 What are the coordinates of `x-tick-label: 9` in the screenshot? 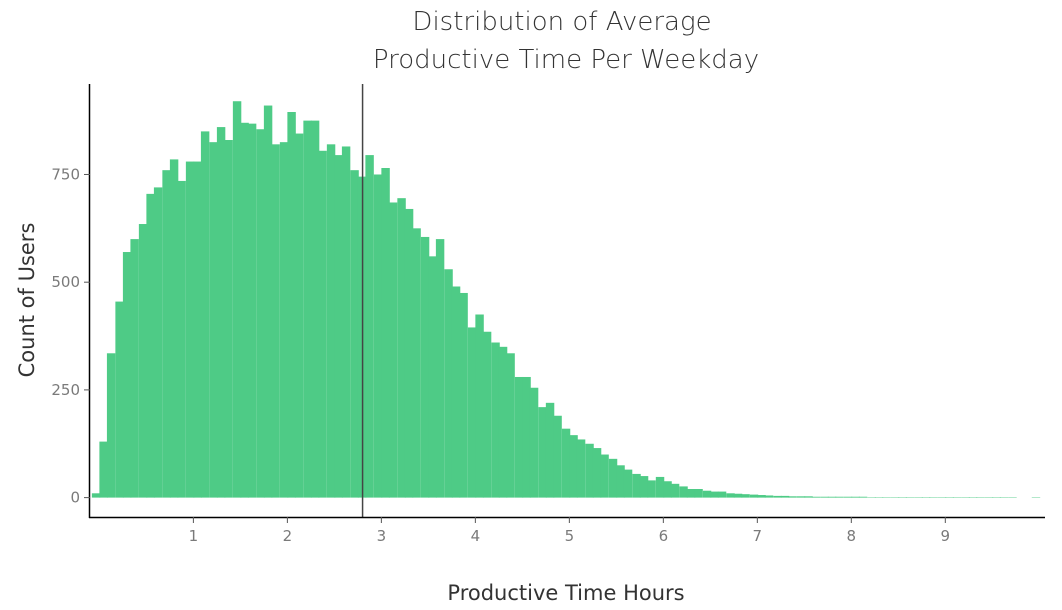 It's located at (946, 536).